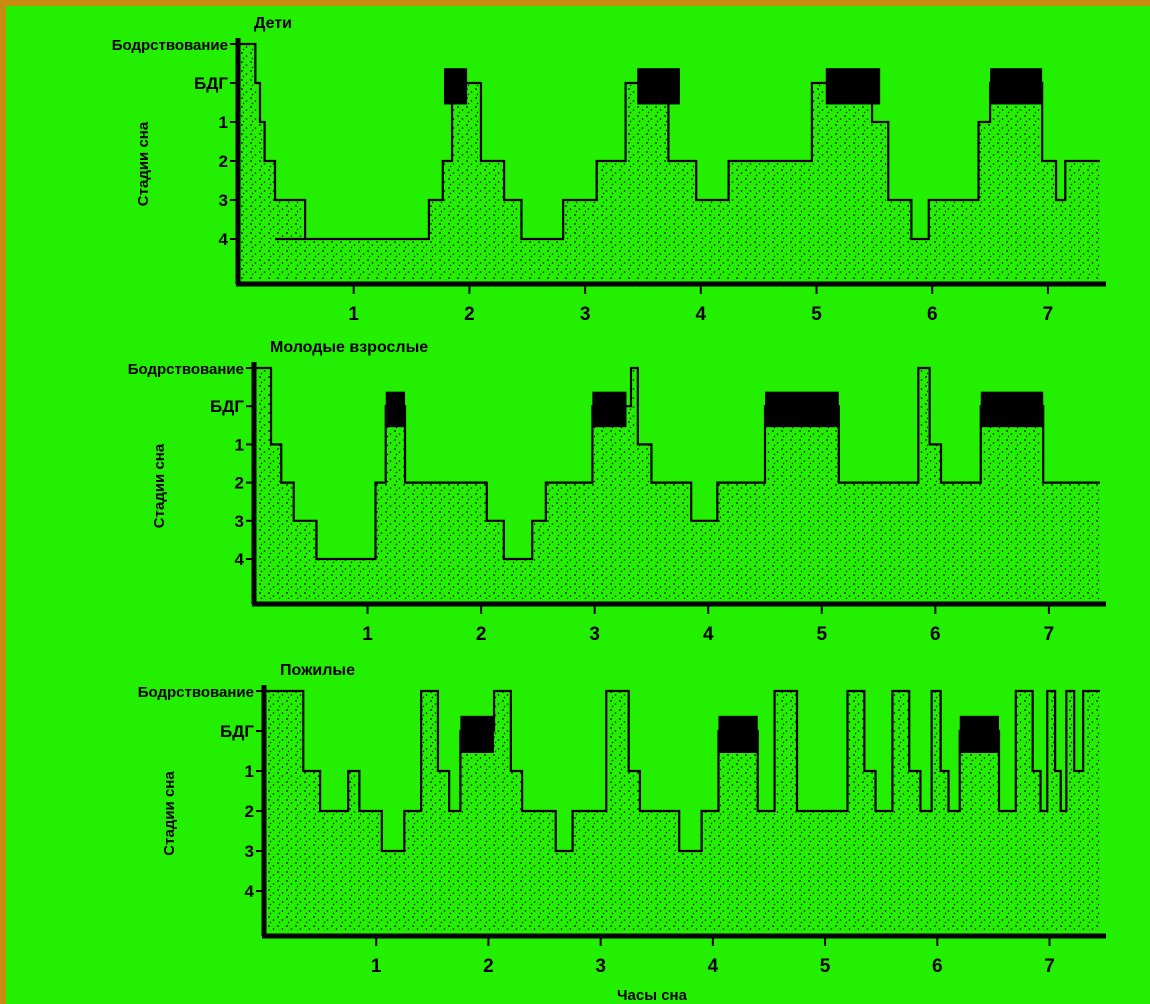 The image size is (1150, 1004). I want to click on panel-title: Молодые взрослые, so click(349, 347).